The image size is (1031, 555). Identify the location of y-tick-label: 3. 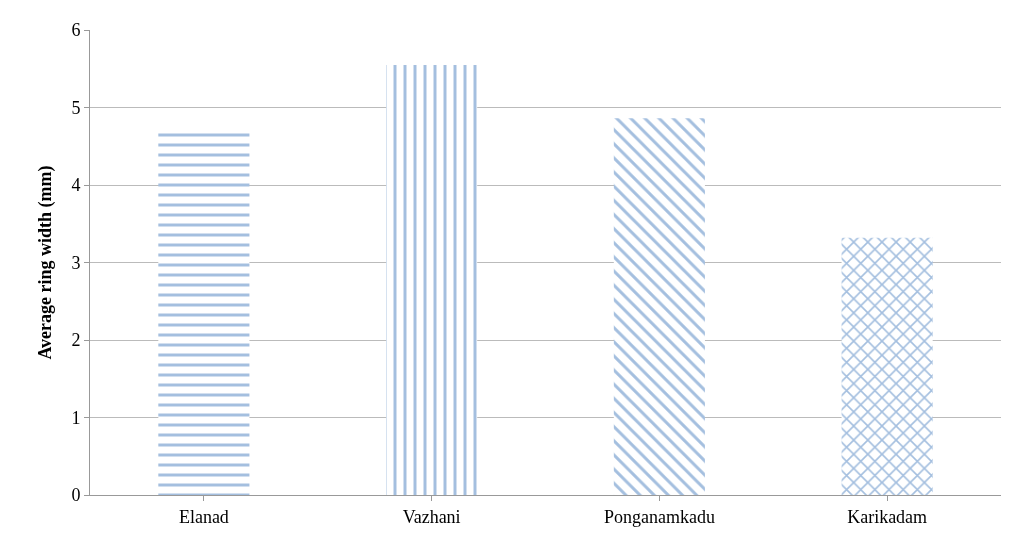
(76, 262).